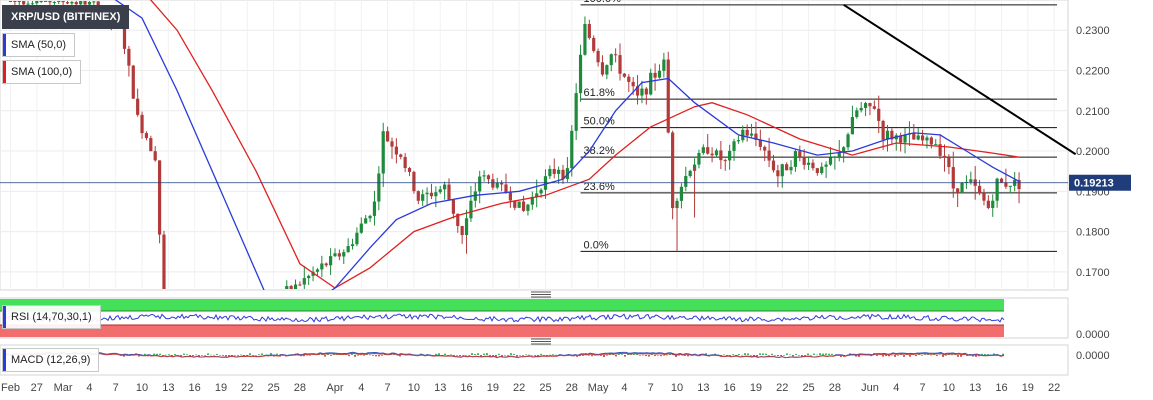 Image resolution: width=1153 pixels, height=400 pixels. What do you see at coordinates (541, 341) in the screenshot?
I see `macd-resize-handle` at bounding box center [541, 341].